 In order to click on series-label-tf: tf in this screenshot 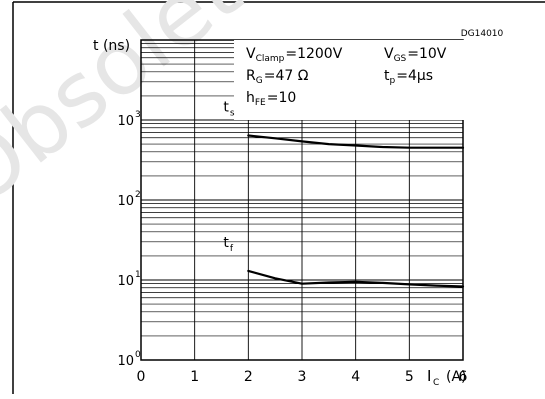, I will do `click(228, 244)`.